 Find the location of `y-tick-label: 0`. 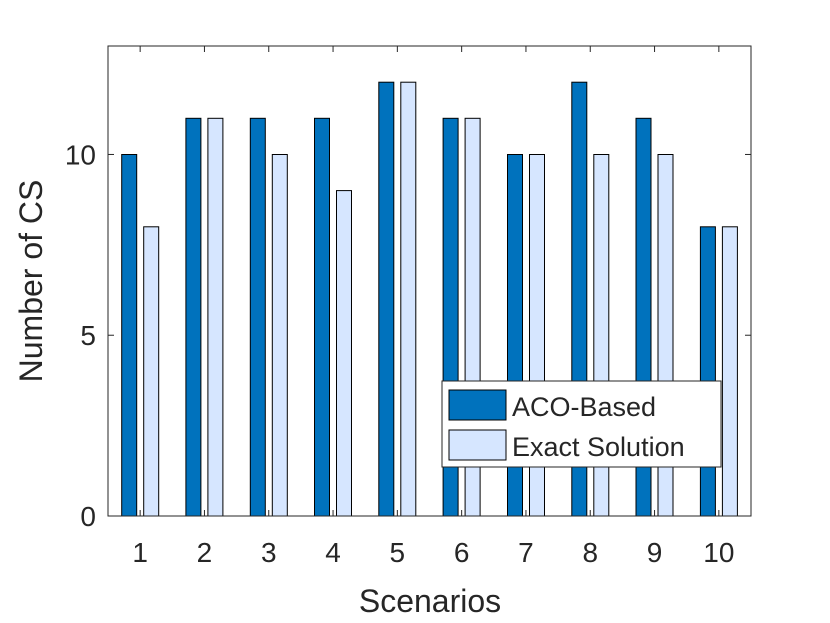

y-tick-label: 0 is located at coordinates (88, 516).